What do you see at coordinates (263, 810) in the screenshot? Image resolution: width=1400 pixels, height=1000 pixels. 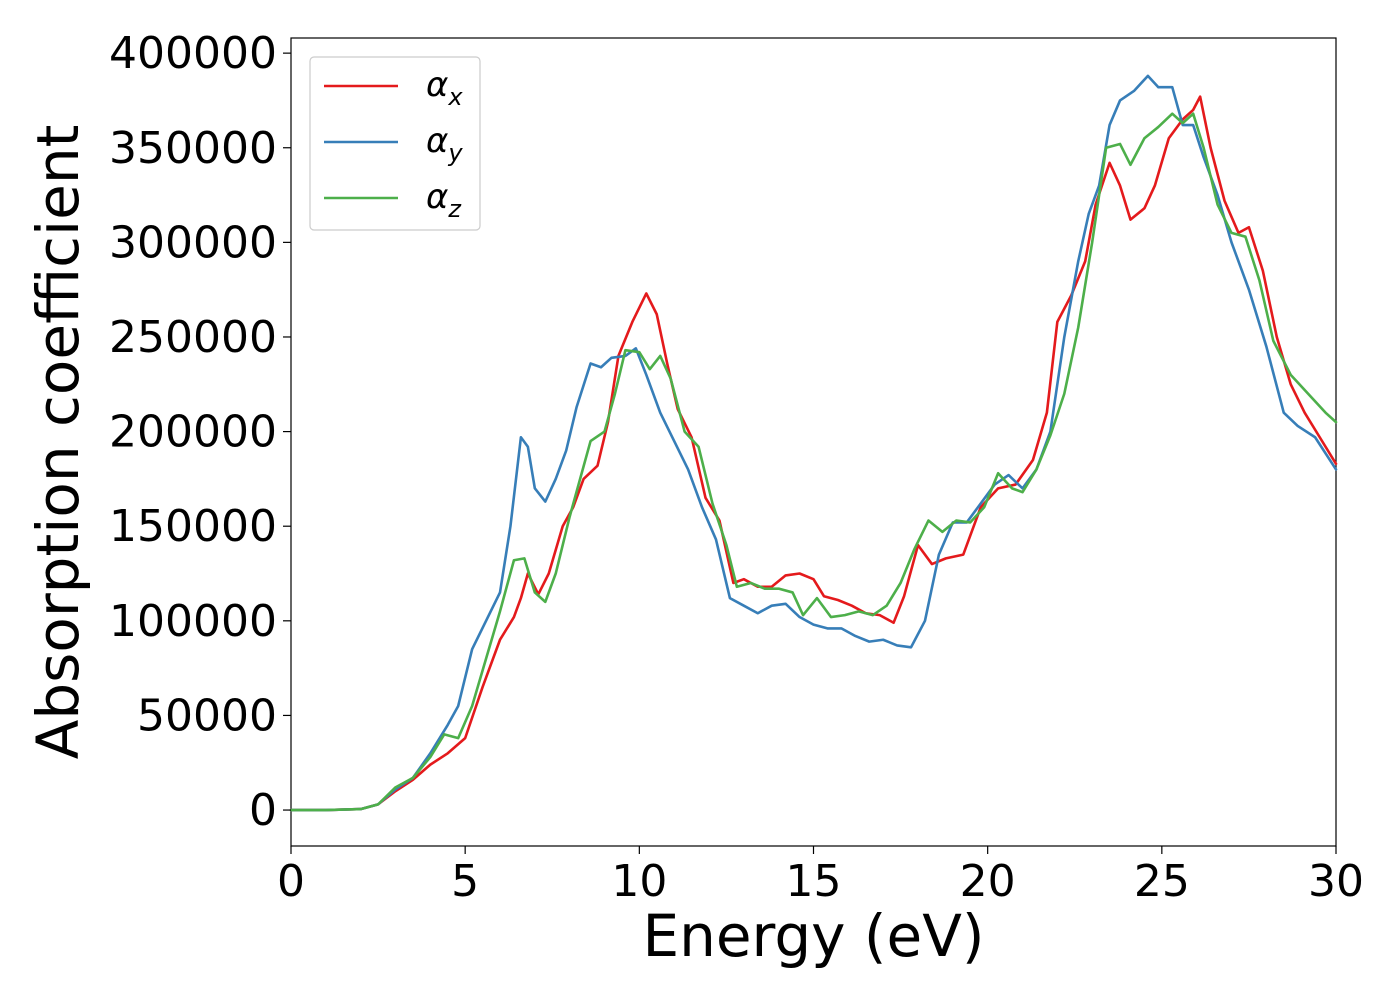 I see `y-tick-label: 0` at bounding box center [263, 810].